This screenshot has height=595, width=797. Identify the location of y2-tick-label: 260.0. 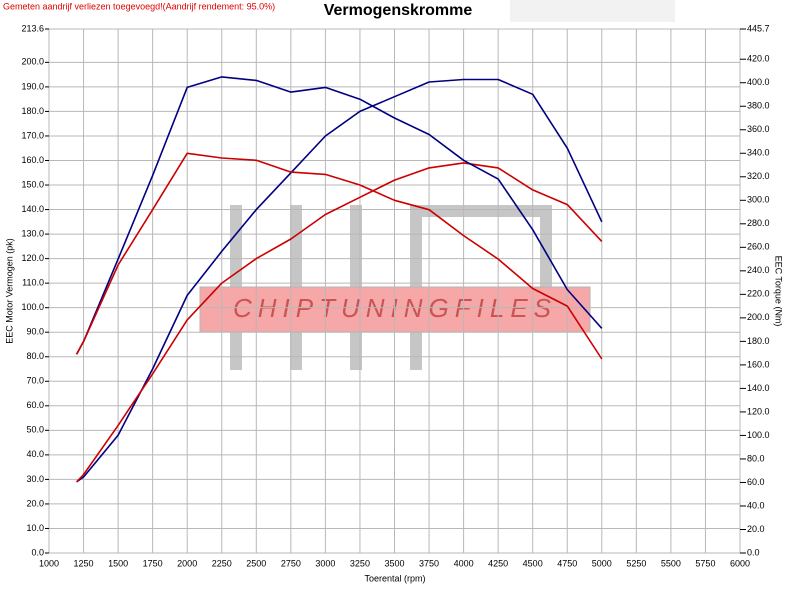
(758, 247).